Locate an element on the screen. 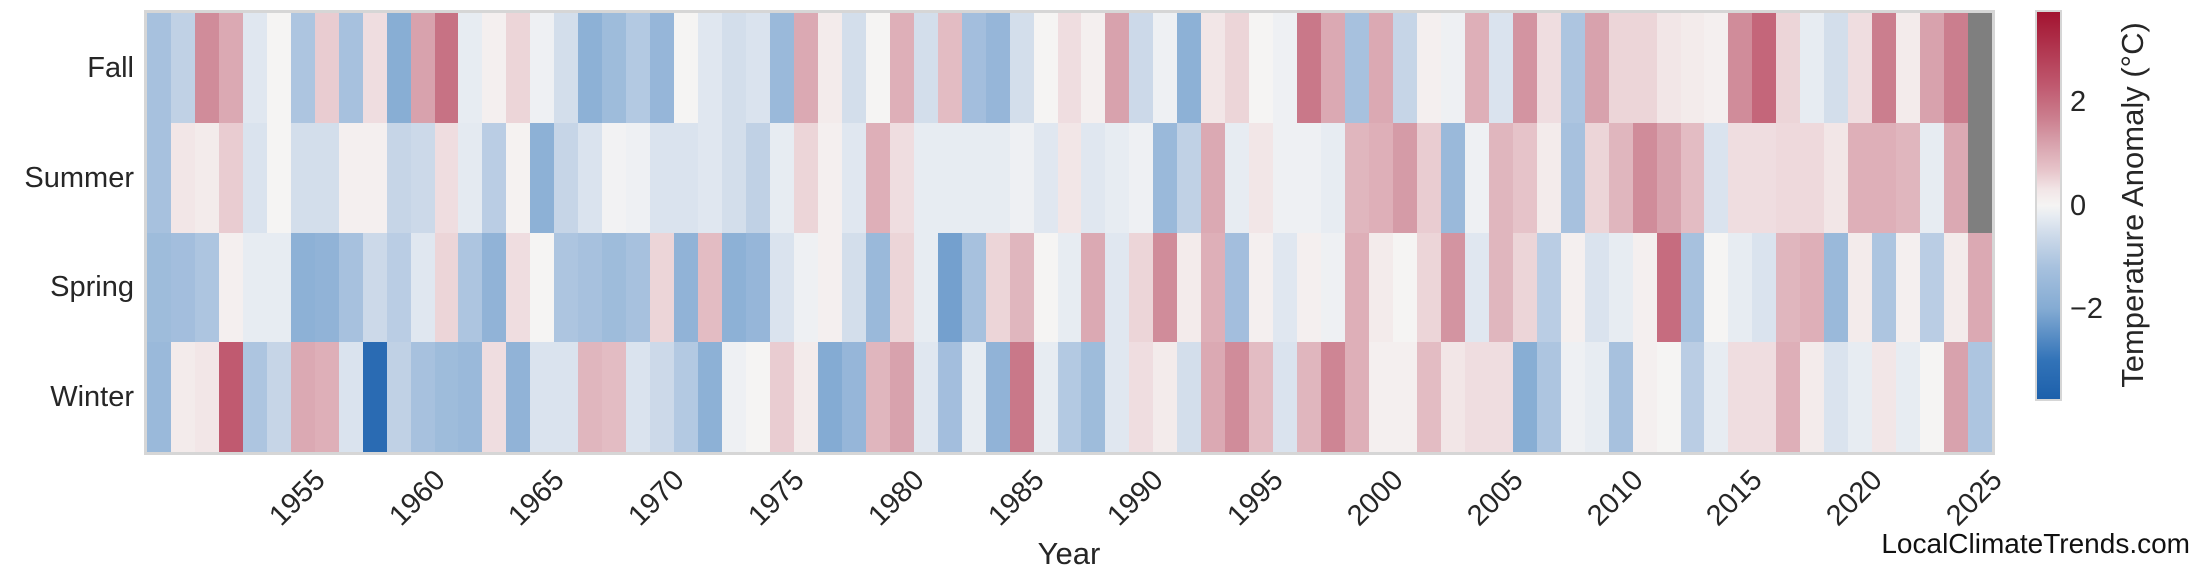 The height and width of the screenshot is (585, 2200). colorbar is located at coordinates (2048, 205).